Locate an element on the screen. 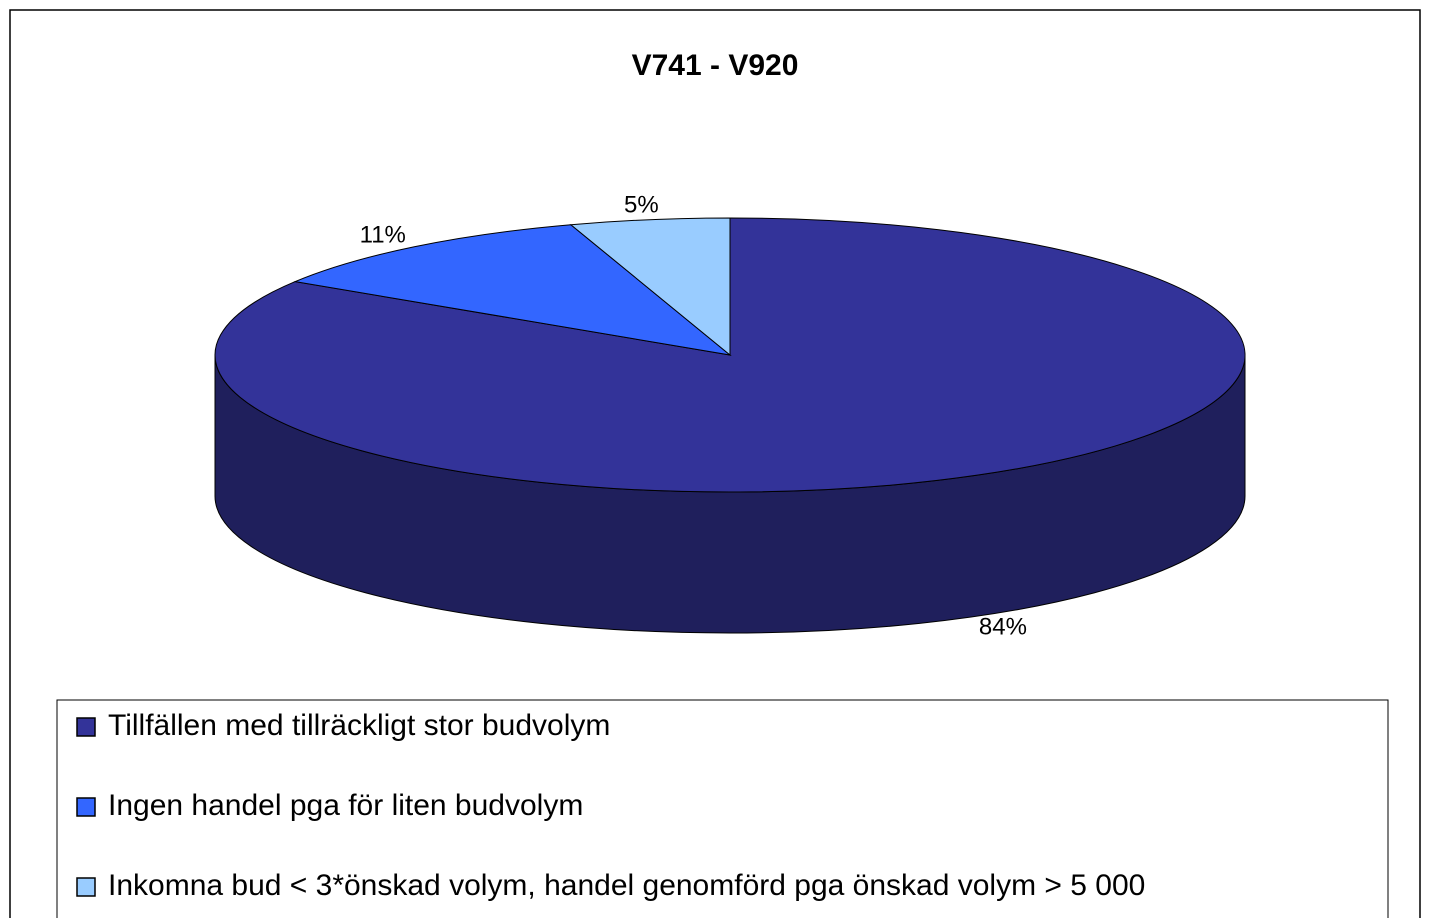 This screenshot has height=918, width=1429. chart-title: V741 - V920 is located at coordinates (715, 65).